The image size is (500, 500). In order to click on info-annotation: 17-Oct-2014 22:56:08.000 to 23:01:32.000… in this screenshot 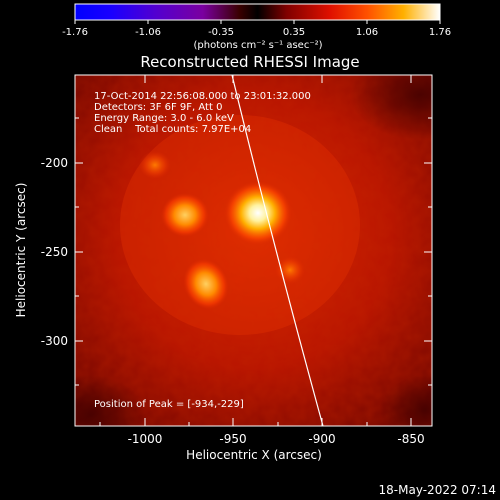, I will do `click(202, 113)`.